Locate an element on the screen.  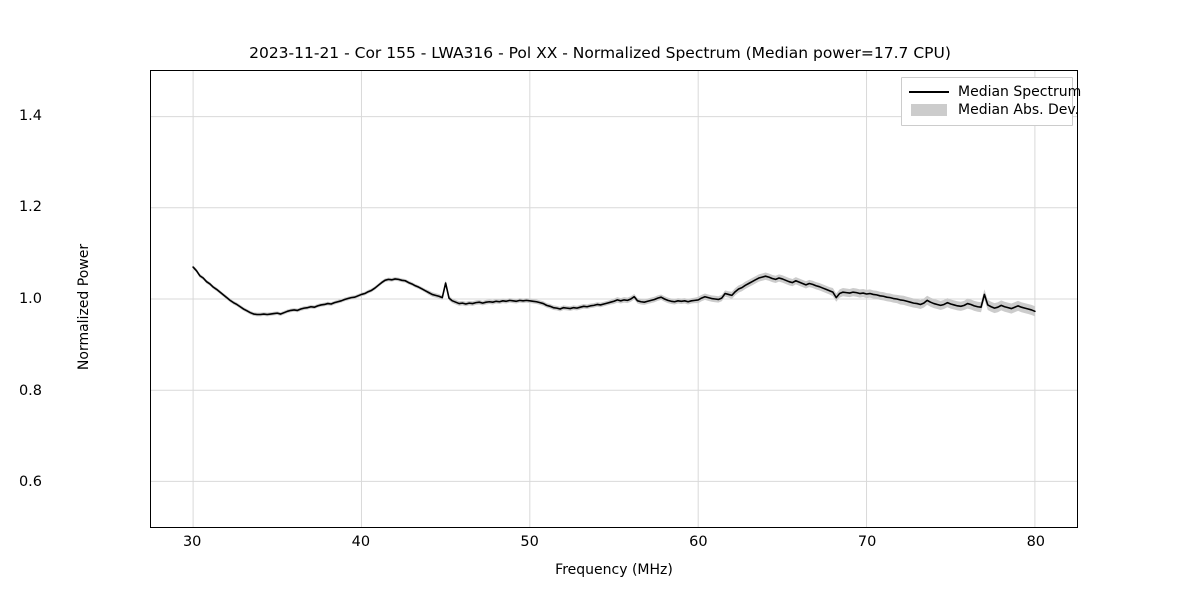
y-tick-label: 0.6 is located at coordinates (30, 482).